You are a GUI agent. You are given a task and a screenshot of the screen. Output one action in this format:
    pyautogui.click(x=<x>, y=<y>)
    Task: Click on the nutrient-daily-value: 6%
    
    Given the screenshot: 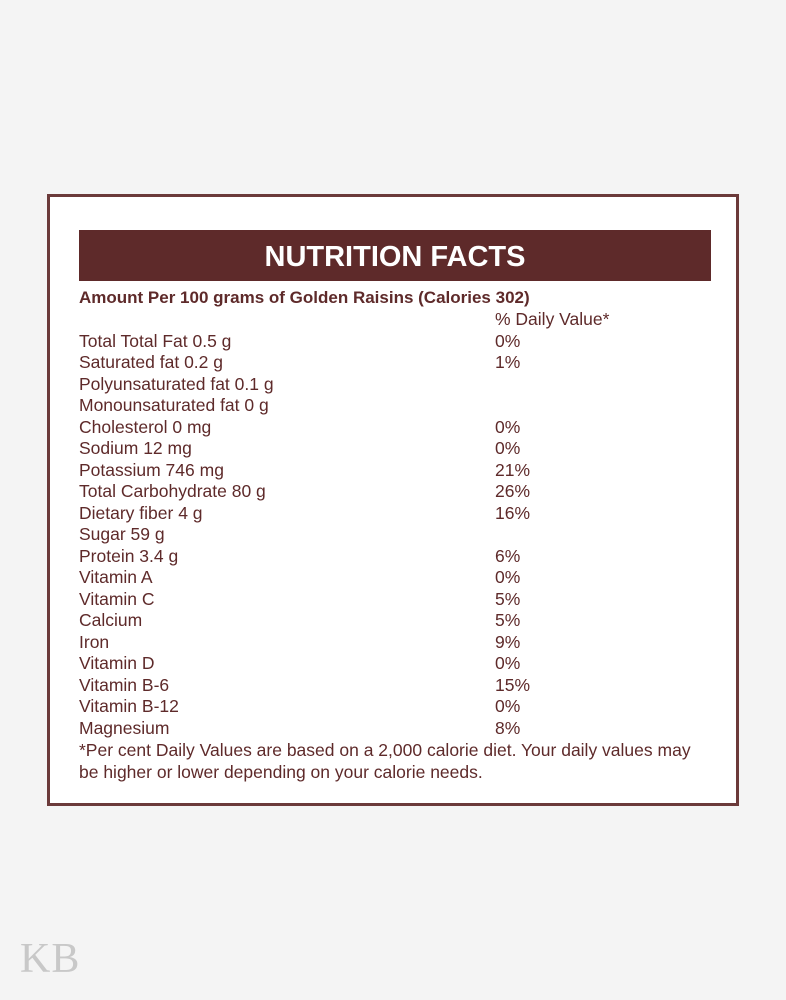 What is the action you would take?
    pyautogui.click(x=508, y=555)
    